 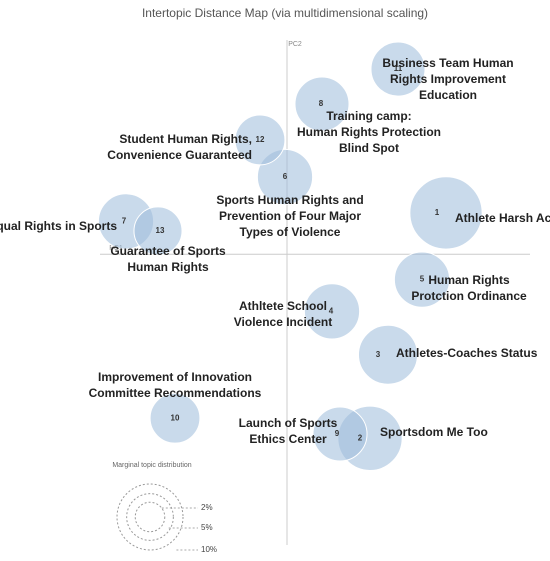 What do you see at coordinates (179, 155) in the screenshot?
I see `topic-label: Convenience Guaranteed` at bounding box center [179, 155].